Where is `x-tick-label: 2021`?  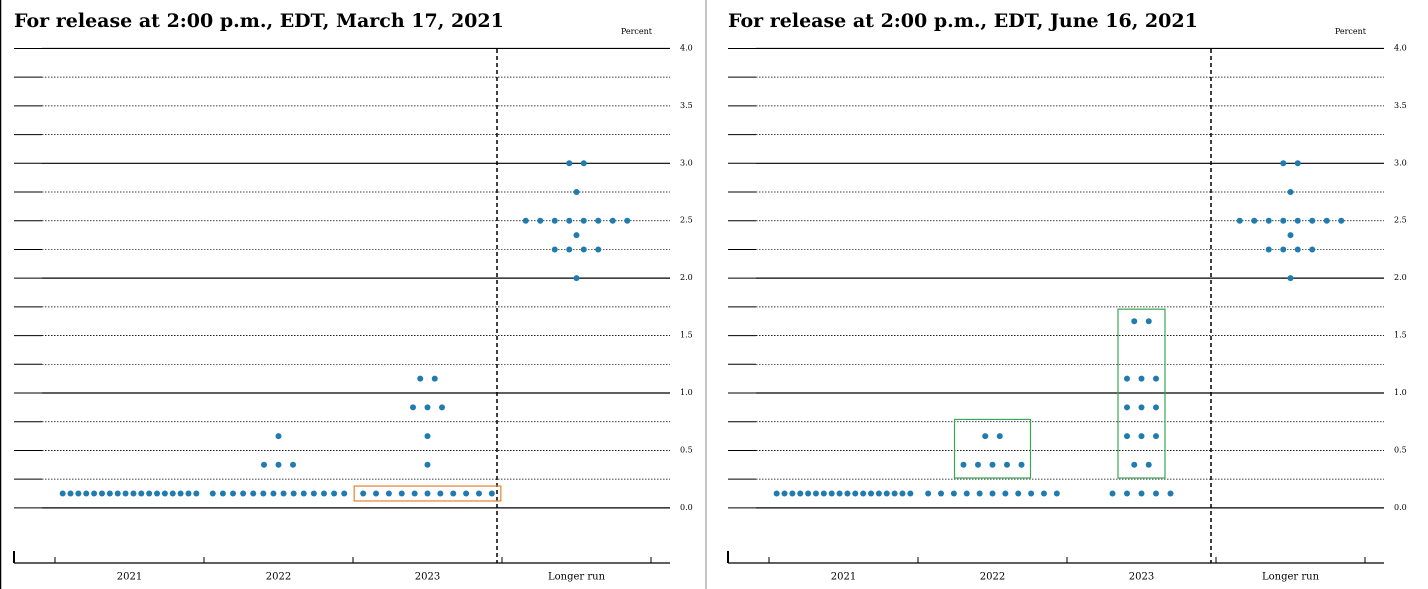 x-tick-label: 2021 is located at coordinates (129, 577).